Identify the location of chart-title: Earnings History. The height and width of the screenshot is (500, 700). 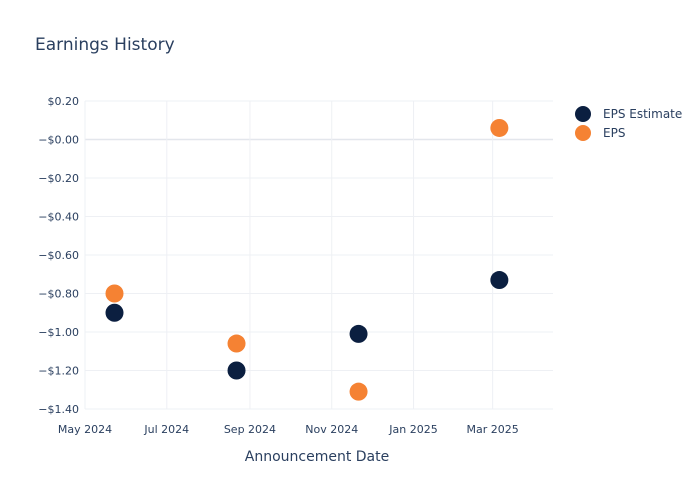
(105, 45).